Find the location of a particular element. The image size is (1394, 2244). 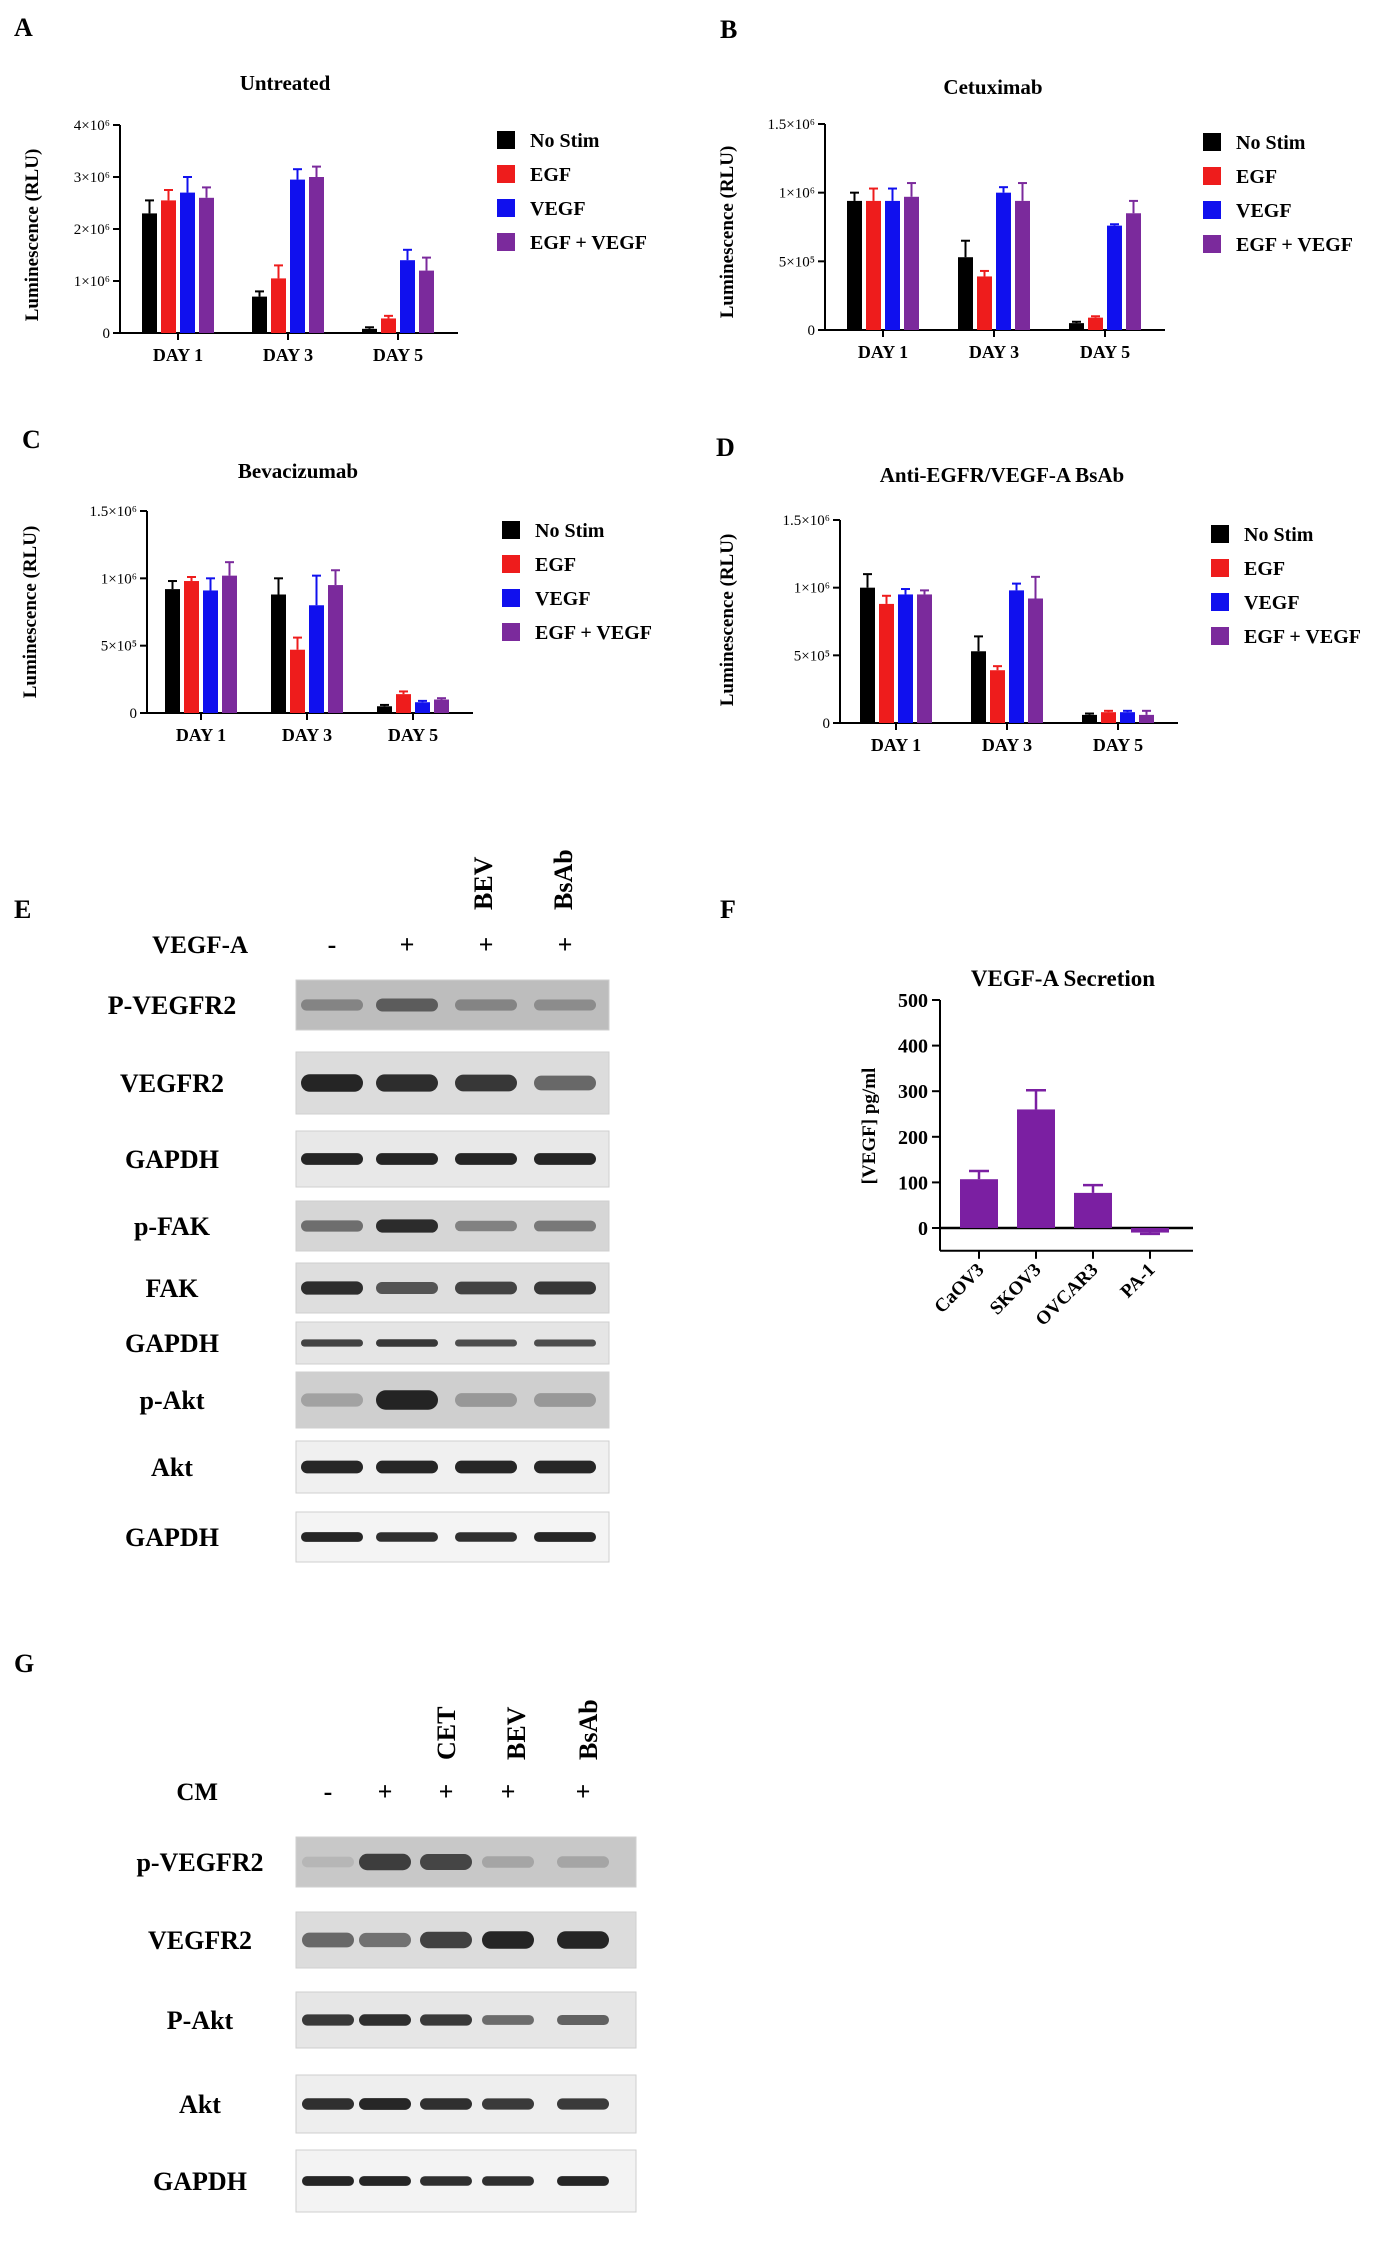

blot-row-label: P-Akt is located at coordinates (200, 2020).